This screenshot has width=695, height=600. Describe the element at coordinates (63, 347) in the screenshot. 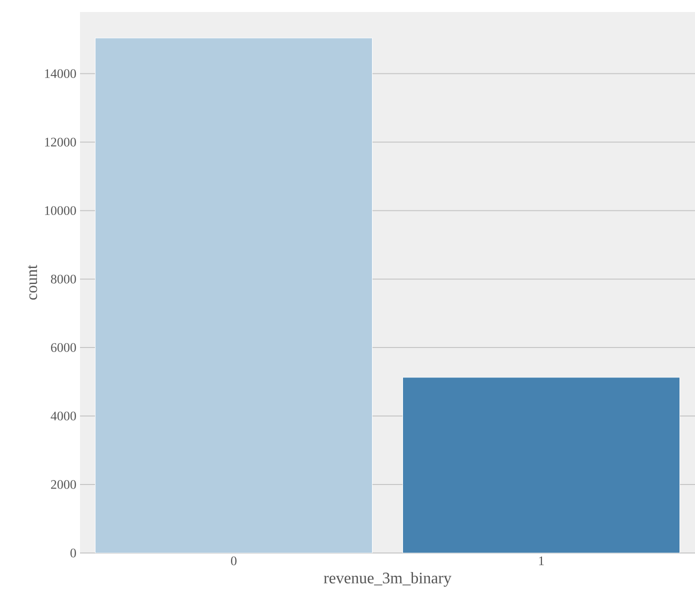

I see `y-tick-label: 6000` at that location.